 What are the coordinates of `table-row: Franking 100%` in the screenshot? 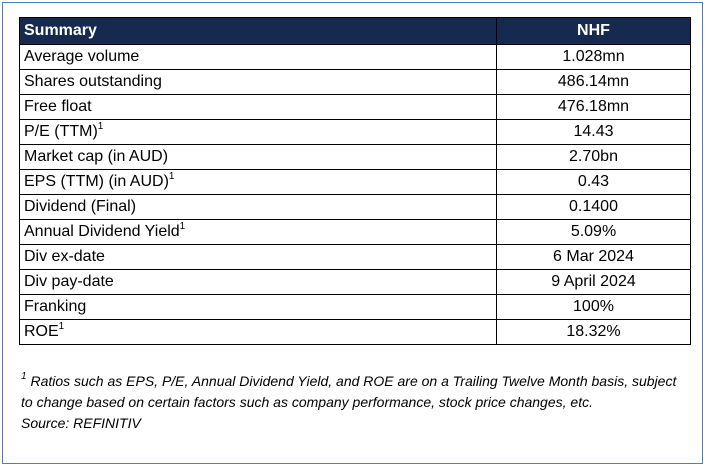 It's located at (355, 307).